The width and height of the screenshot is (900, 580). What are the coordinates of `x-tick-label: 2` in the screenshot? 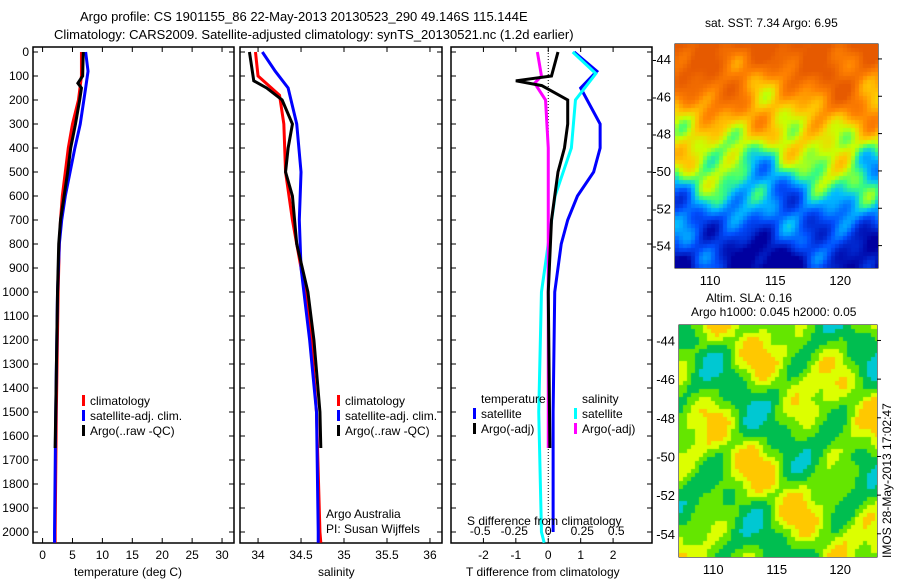 It's located at (613, 555).